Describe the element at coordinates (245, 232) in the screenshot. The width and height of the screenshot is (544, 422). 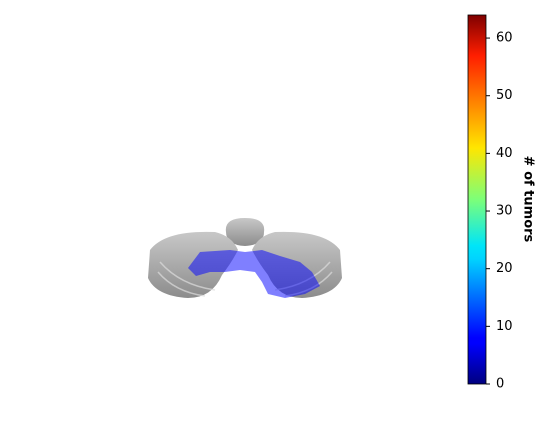
I see `vermis` at that location.